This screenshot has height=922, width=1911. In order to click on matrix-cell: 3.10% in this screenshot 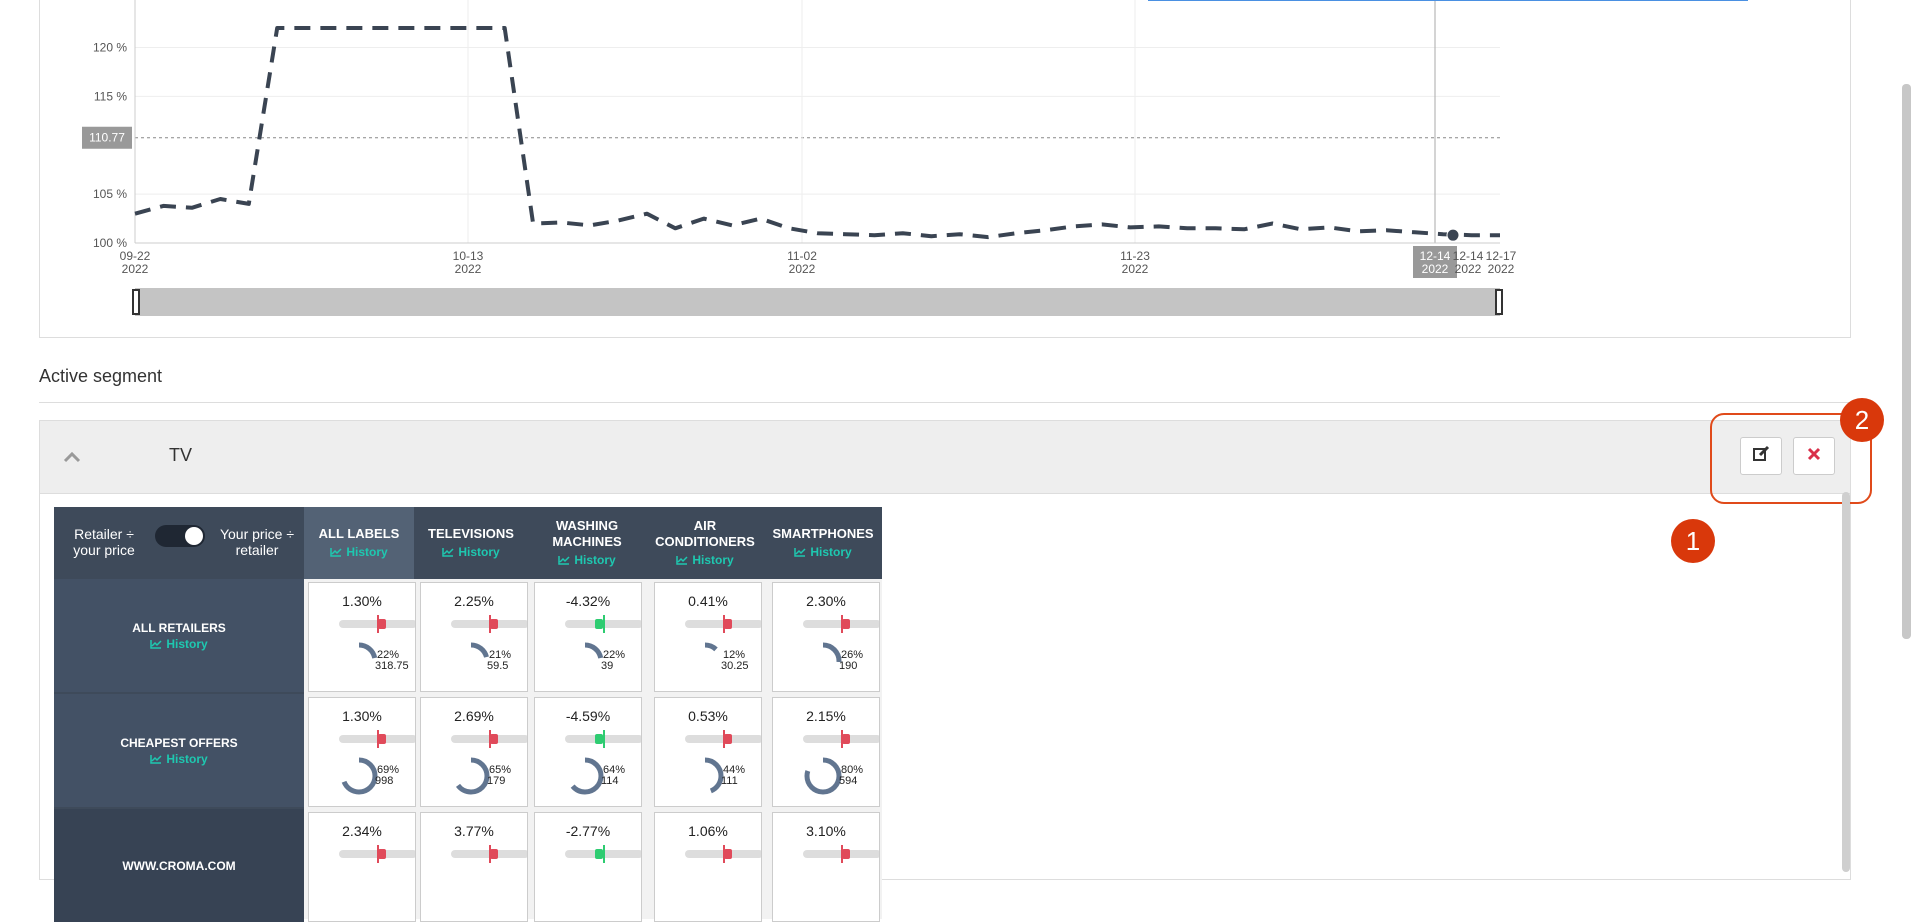, I will do `click(826, 867)`.